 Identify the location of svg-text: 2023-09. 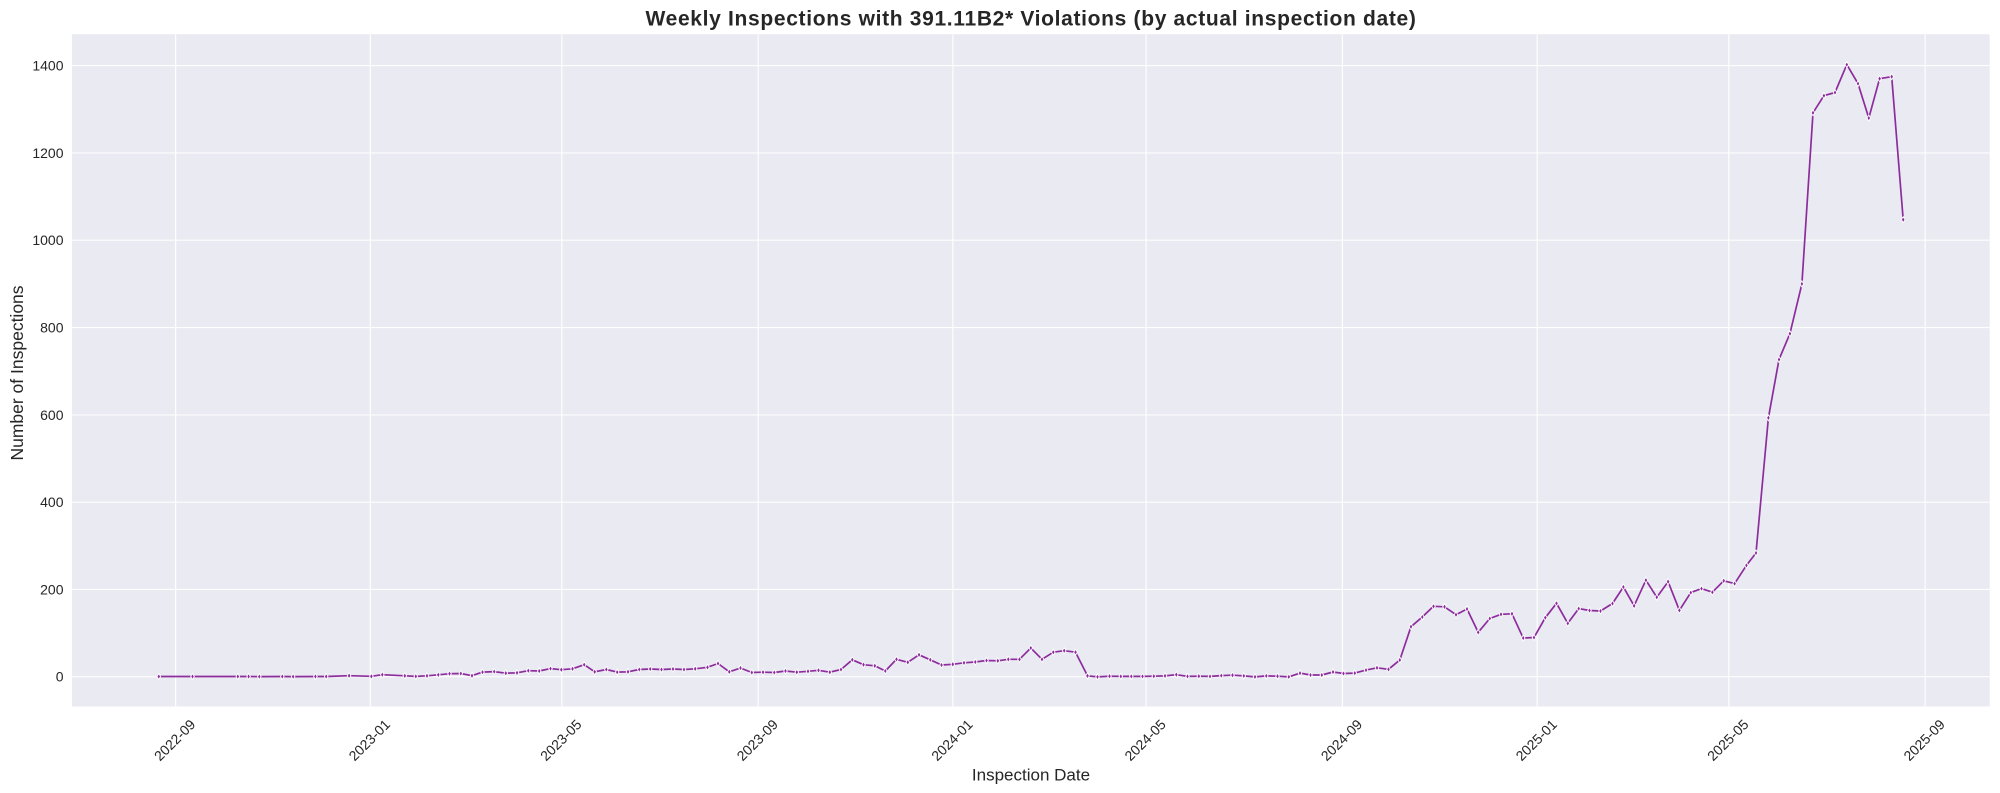
(757, 740).